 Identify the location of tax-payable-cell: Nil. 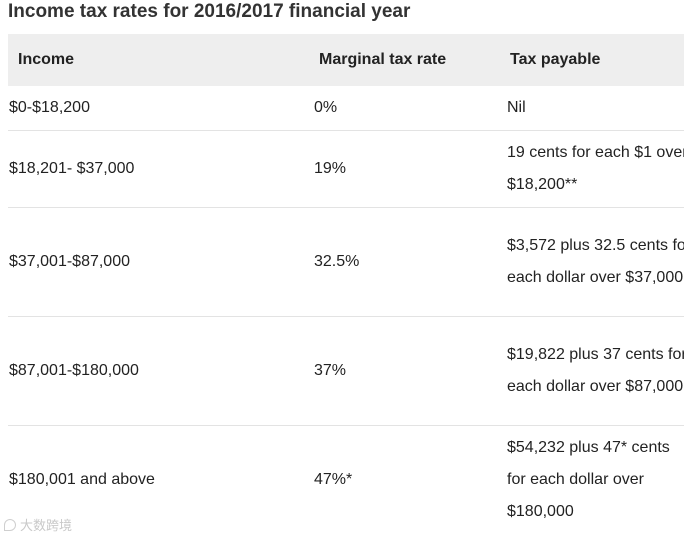
(595, 108).